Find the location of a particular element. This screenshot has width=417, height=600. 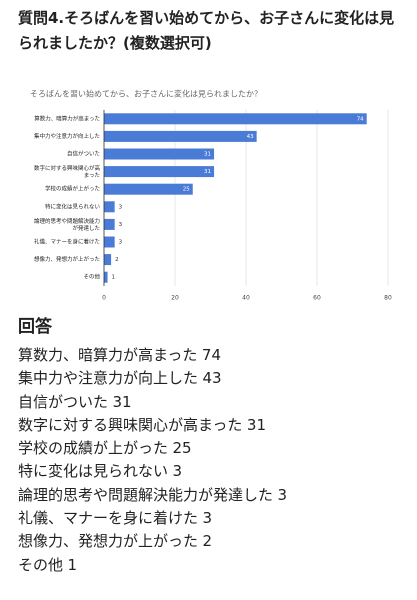

answer-label: 算数力、暗算力が高まった is located at coordinates (108, 355).